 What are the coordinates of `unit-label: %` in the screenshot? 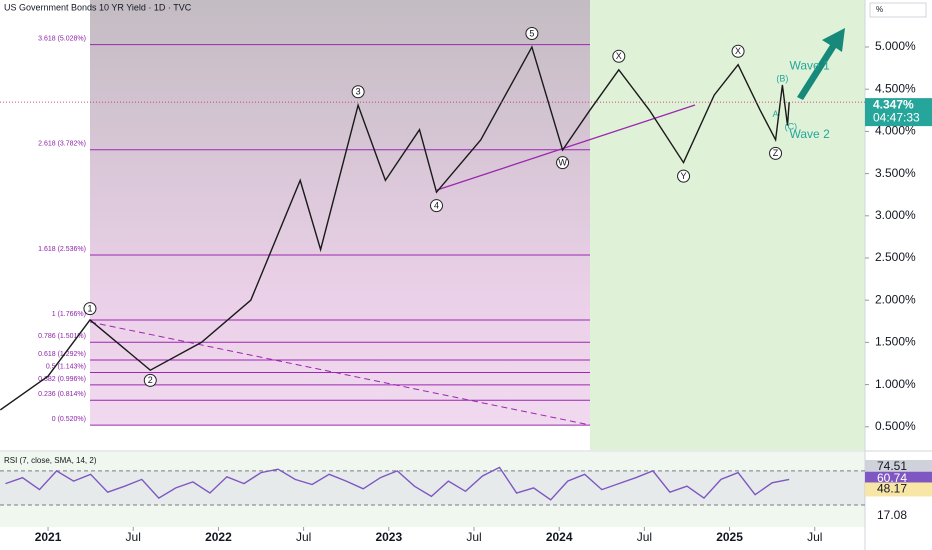 It's located at (879, 9).